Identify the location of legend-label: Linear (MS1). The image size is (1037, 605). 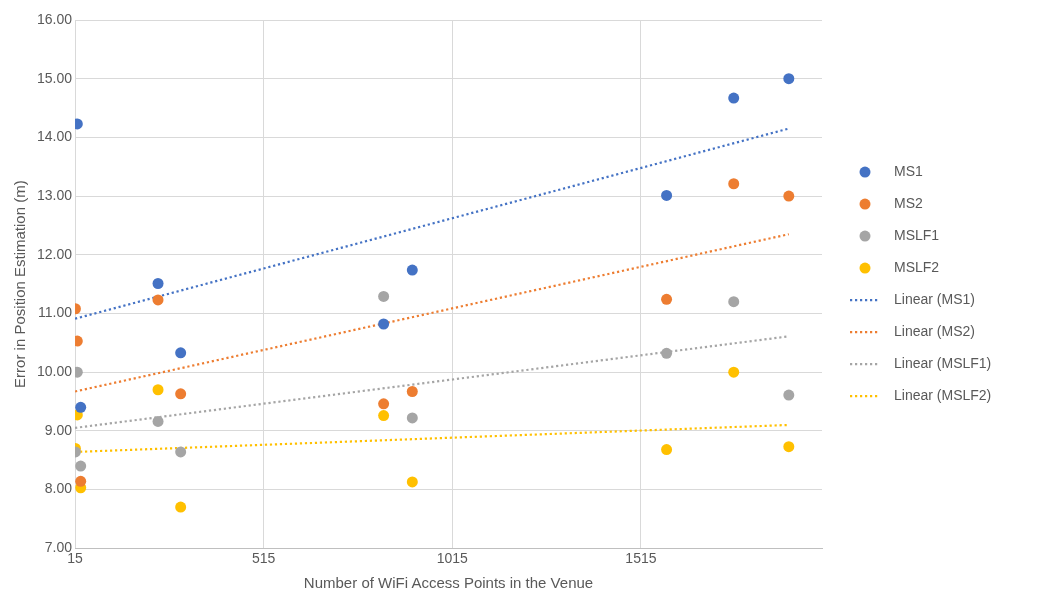
(934, 298).